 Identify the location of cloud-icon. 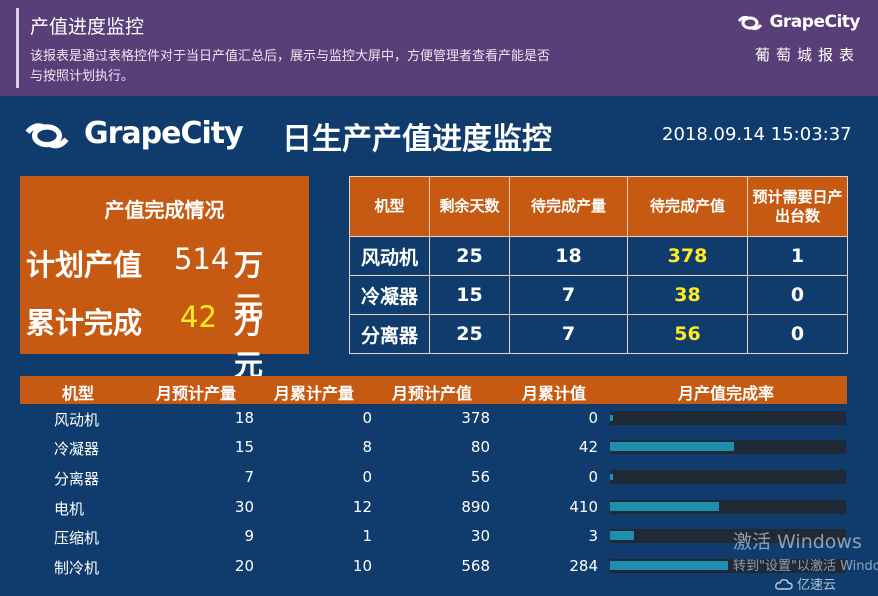
(784, 584).